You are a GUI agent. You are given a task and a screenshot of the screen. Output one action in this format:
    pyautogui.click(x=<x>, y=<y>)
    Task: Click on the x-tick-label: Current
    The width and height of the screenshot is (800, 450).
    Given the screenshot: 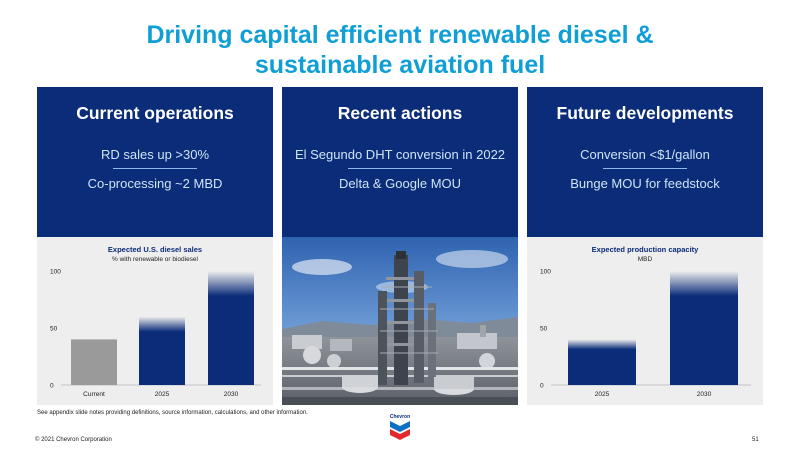 What is the action you would take?
    pyautogui.click(x=94, y=394)
    